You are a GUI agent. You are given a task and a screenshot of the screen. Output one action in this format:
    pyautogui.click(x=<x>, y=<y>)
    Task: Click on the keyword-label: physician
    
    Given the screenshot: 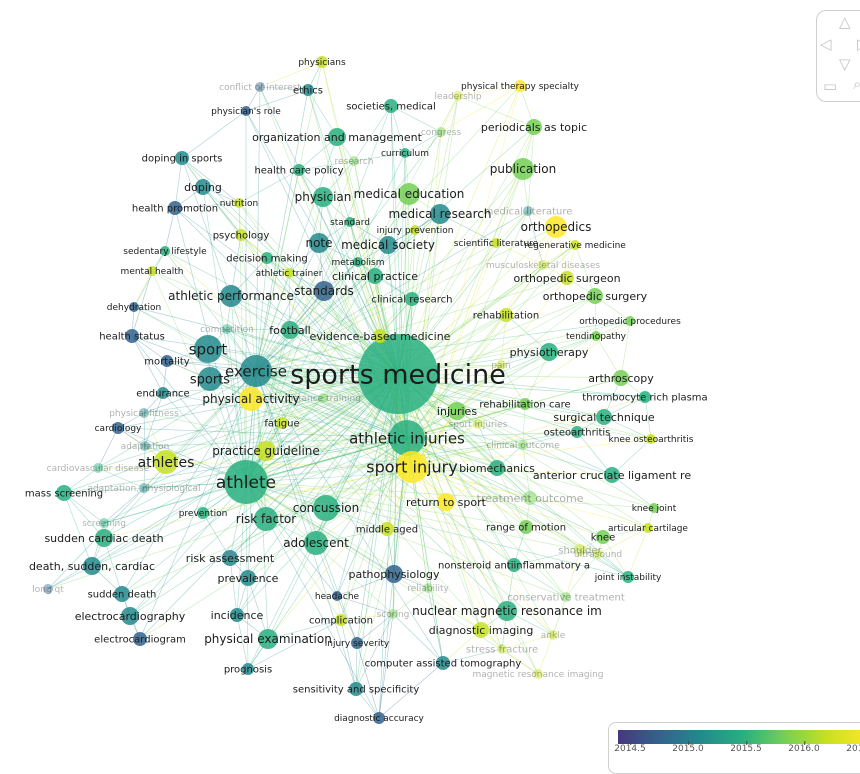 What is the action you would take?
    pyautogui.click(x=323, y=197)
    